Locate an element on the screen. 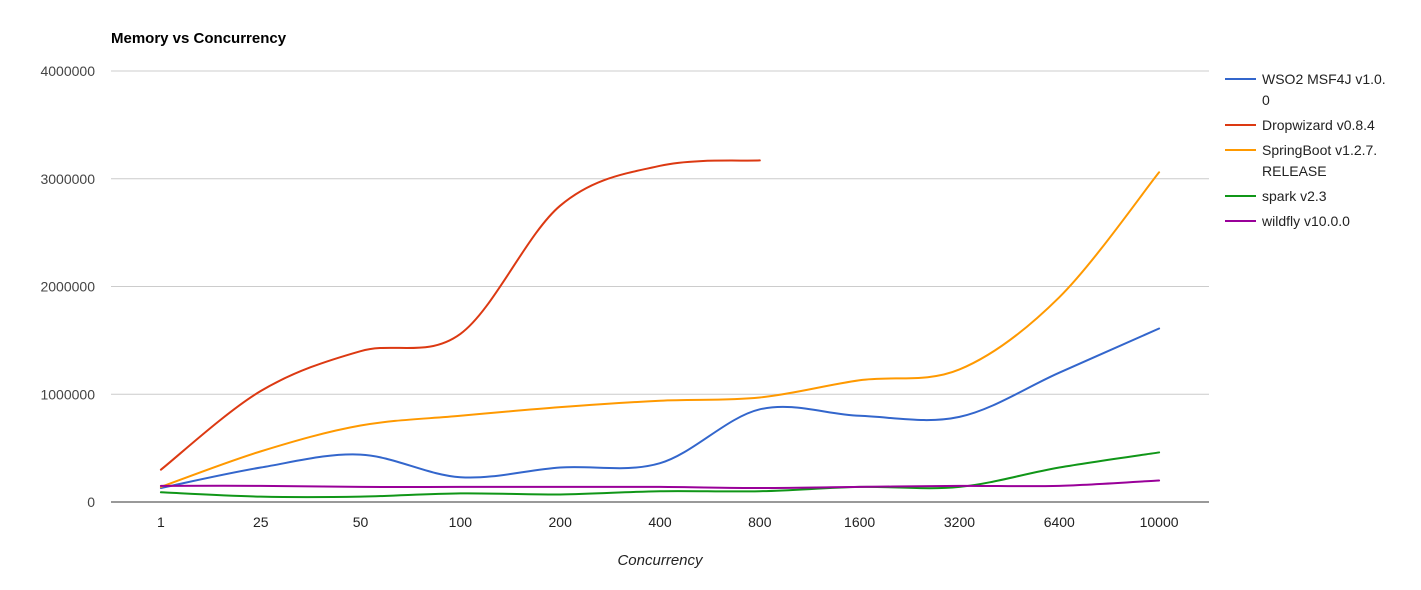 The image size is (1421, 590). legend-label-wildfly-v10-0-0: wildfly v10.0.0 is located at coordinates (1305, 221).